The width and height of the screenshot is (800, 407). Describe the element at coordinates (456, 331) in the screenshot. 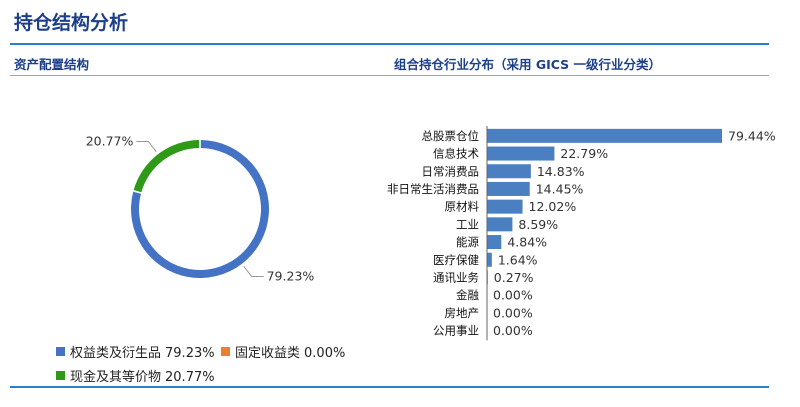

I see `bar-category-label: 公用事业` at that location.